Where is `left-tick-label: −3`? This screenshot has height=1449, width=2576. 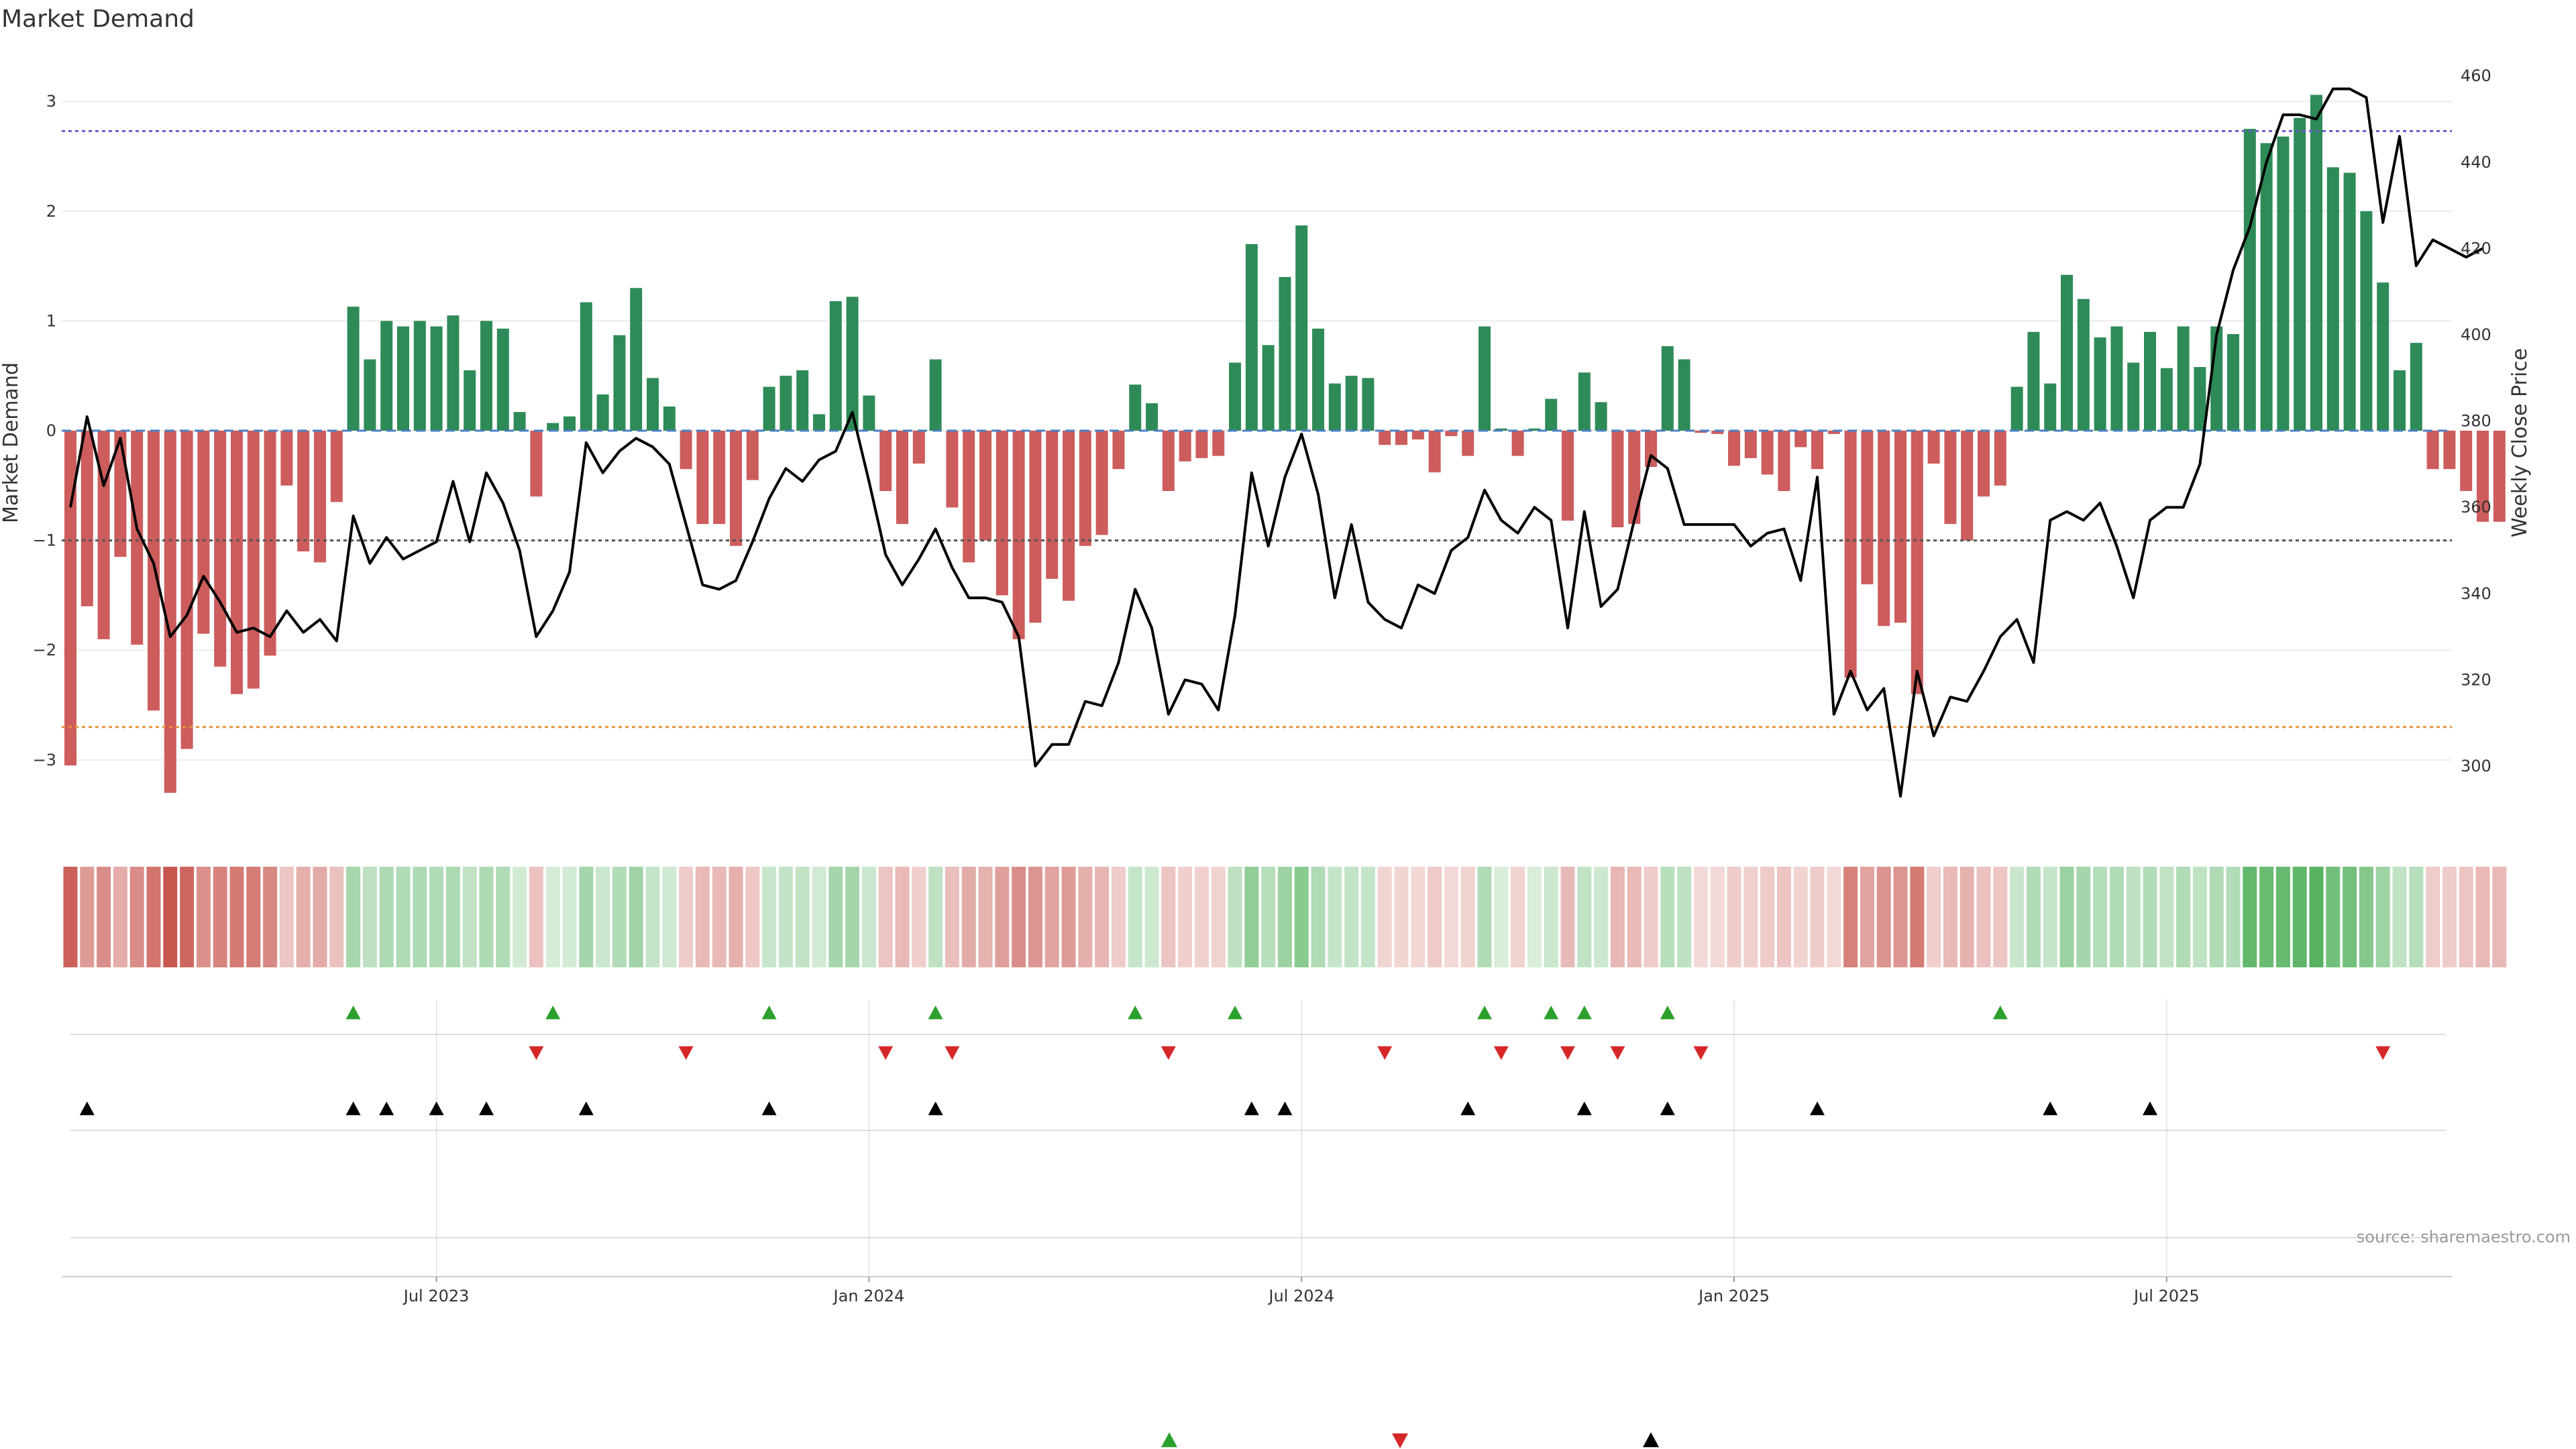
left-tick-label: −3 is located at coordinates (44, 760).